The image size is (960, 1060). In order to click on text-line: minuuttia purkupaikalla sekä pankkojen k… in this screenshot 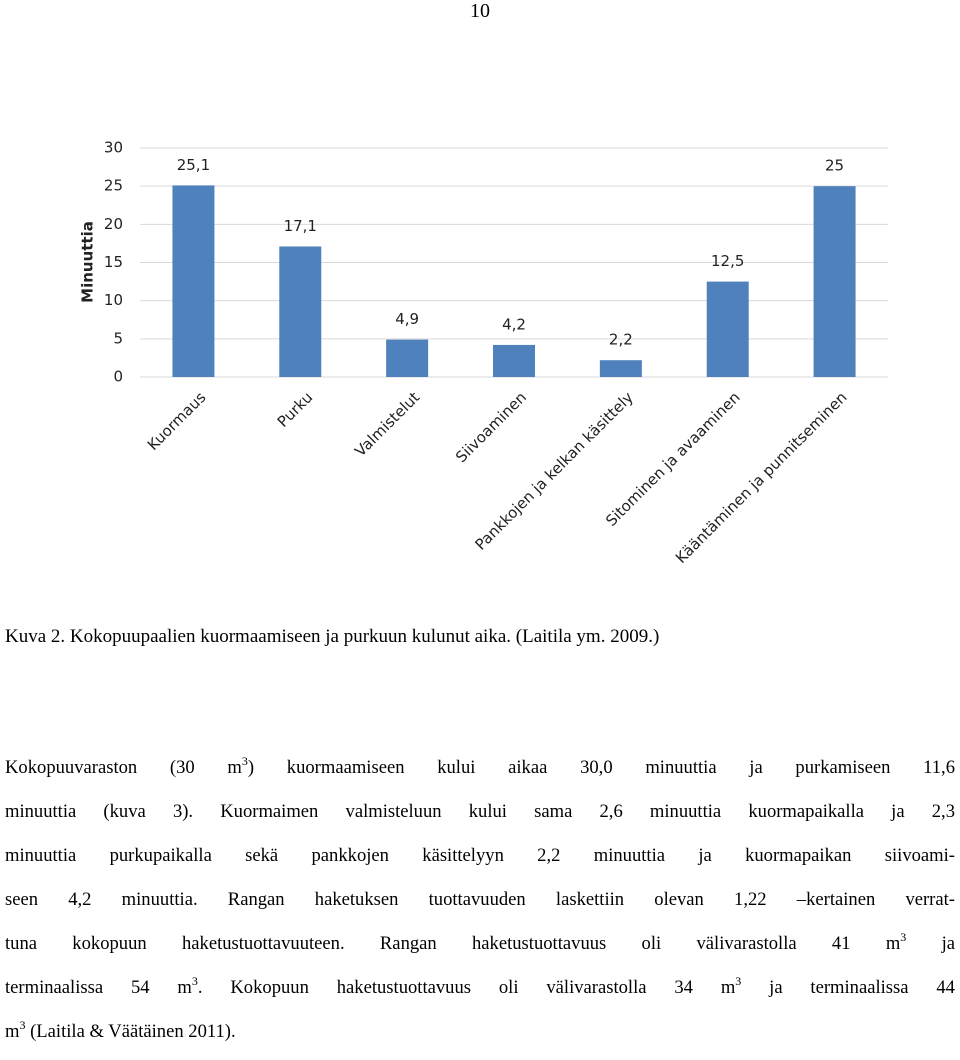, I will do `click(480, 862)`.